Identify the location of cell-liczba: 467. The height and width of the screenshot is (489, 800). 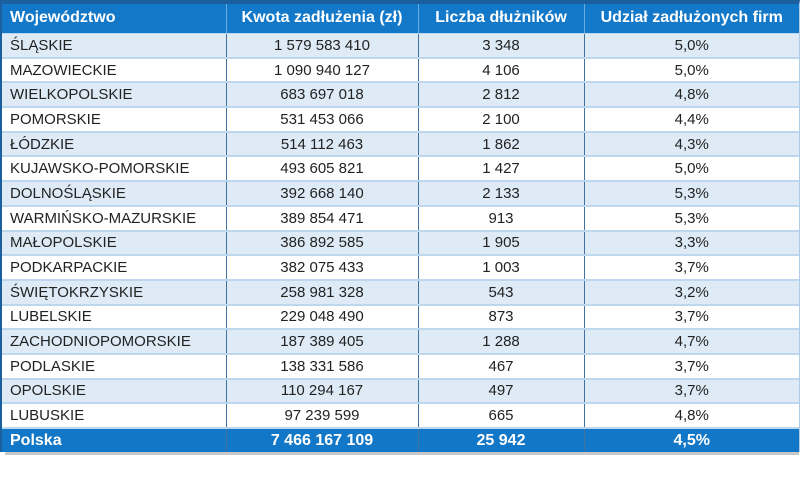
(500, 366).